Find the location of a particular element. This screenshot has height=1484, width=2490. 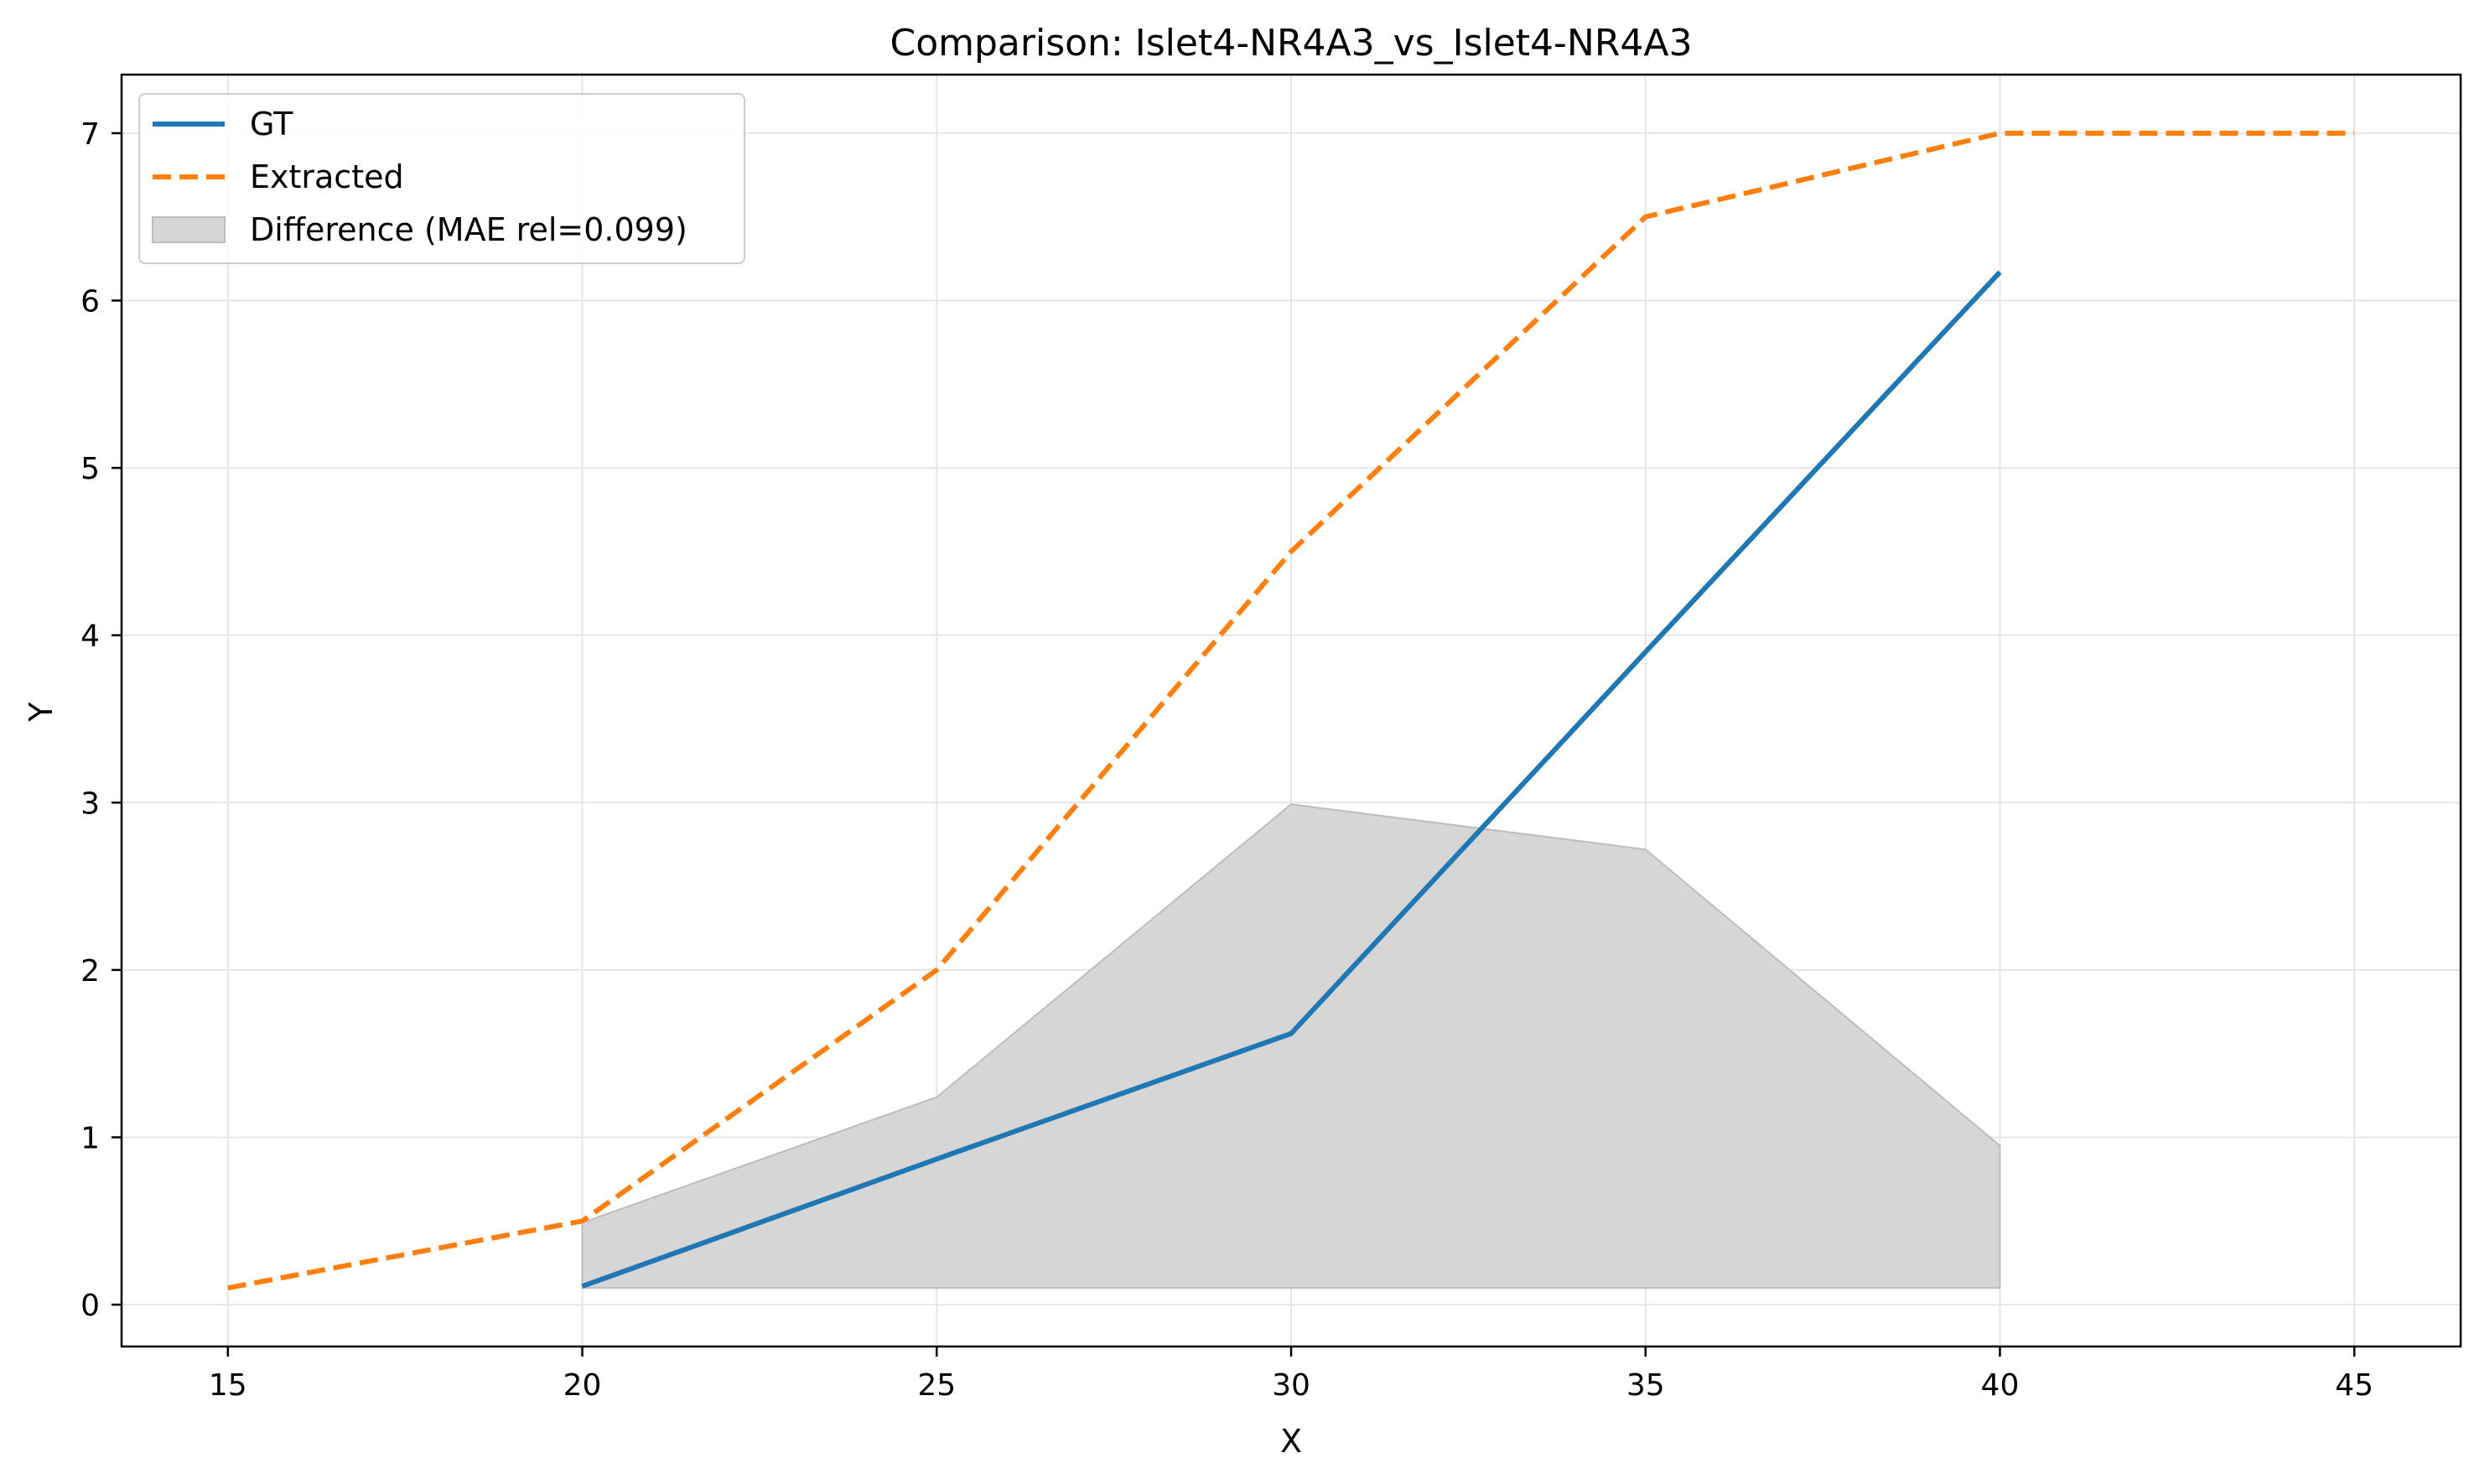

x-tick-label: 40 is located at coordinates (2000, 1385).